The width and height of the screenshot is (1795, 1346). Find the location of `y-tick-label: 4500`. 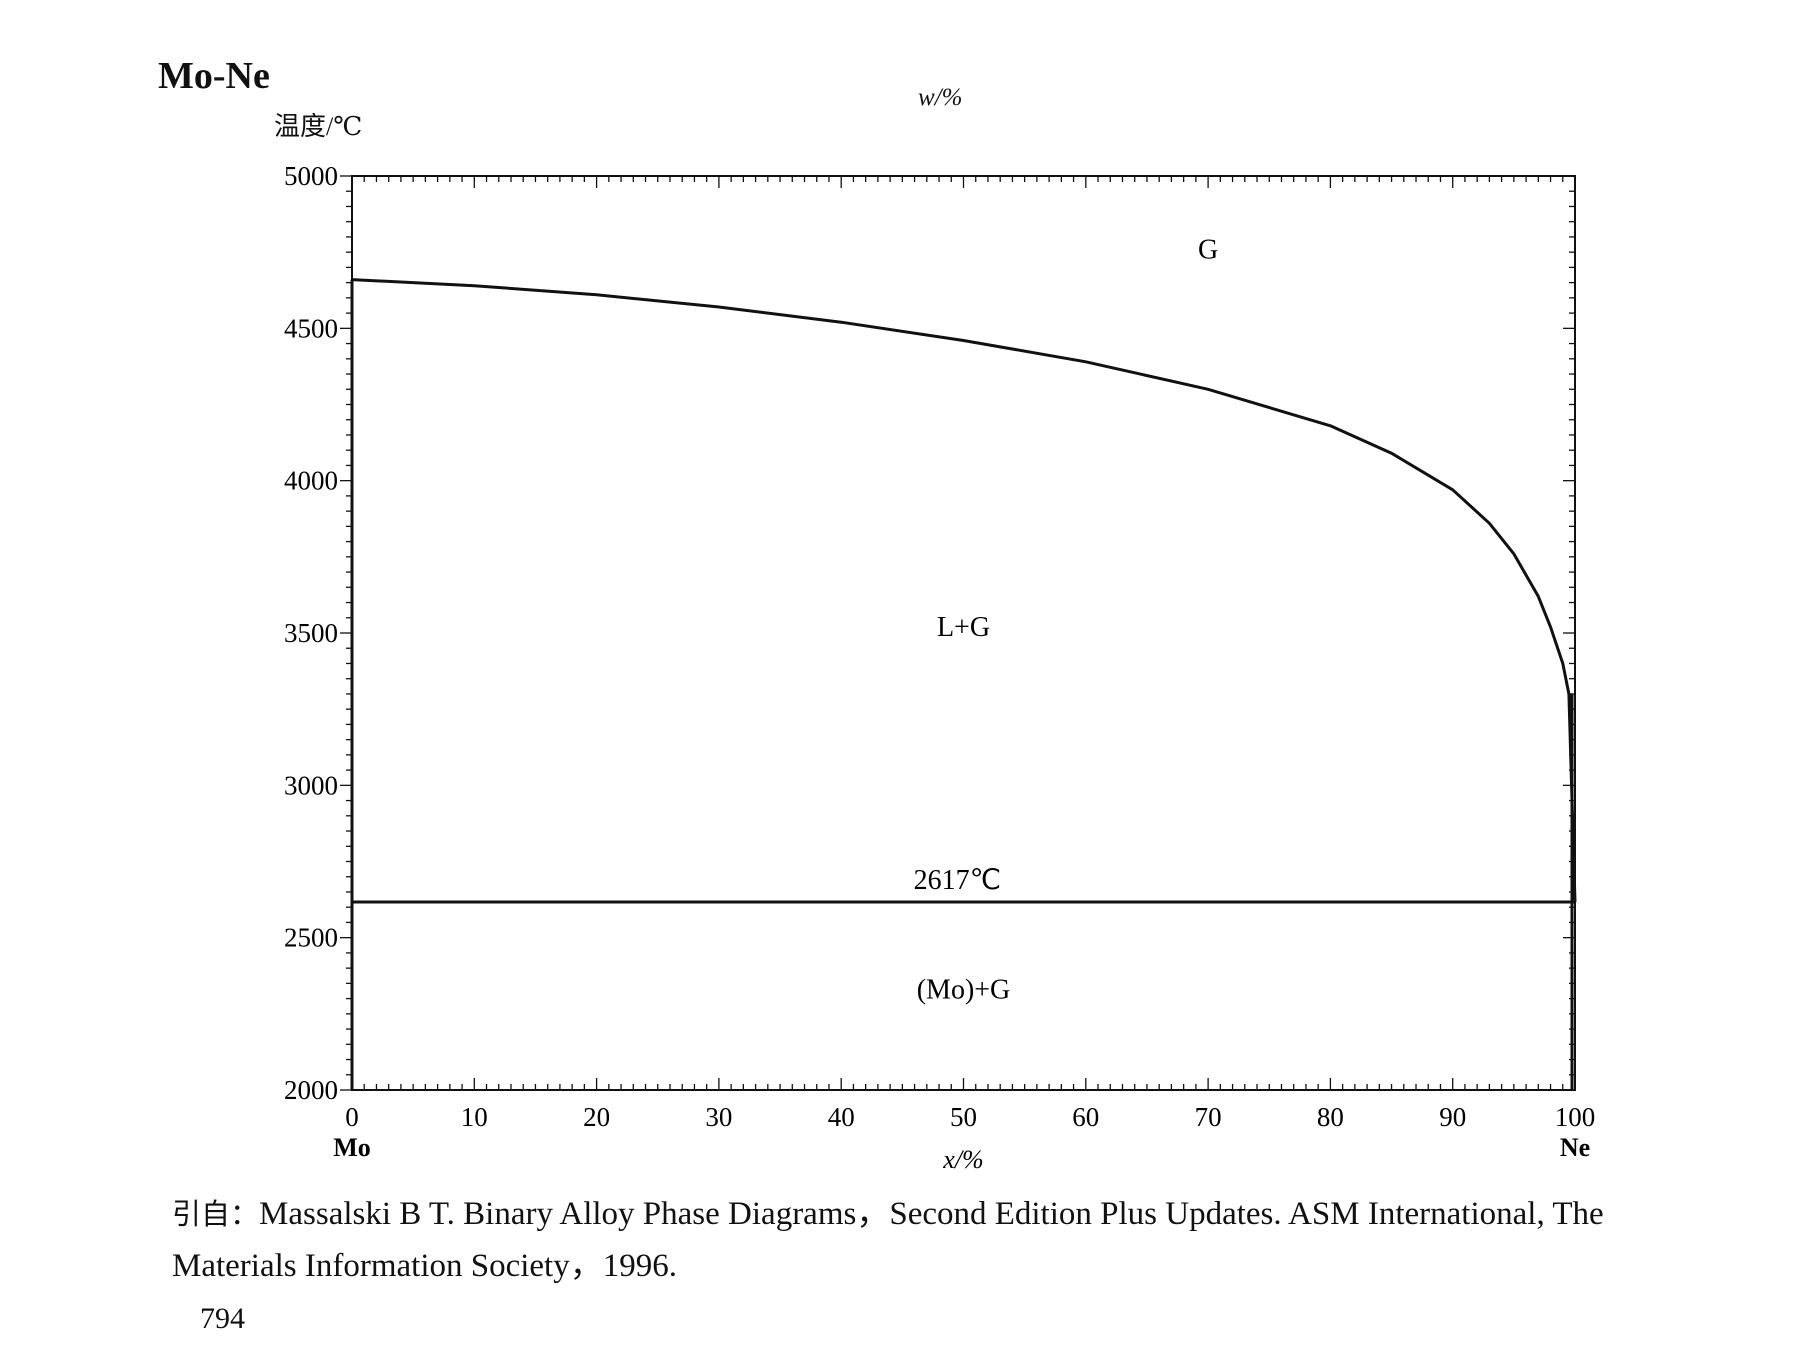

y-tick-label: 4500 is located at coordinates (311, 328).